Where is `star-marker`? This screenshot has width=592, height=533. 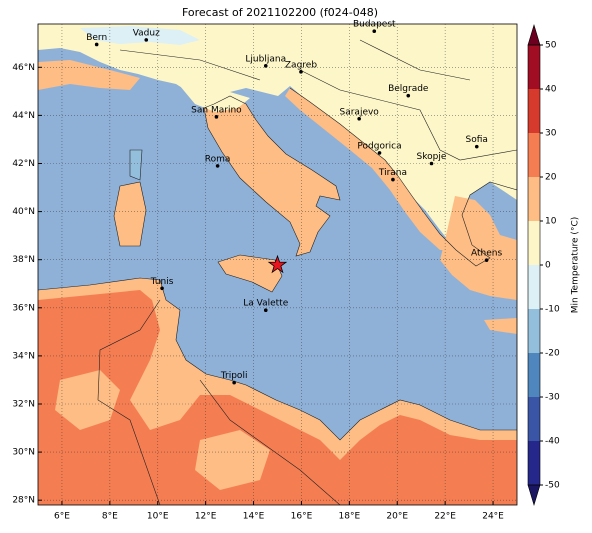 star-marker is located at coordinates (277, 264).